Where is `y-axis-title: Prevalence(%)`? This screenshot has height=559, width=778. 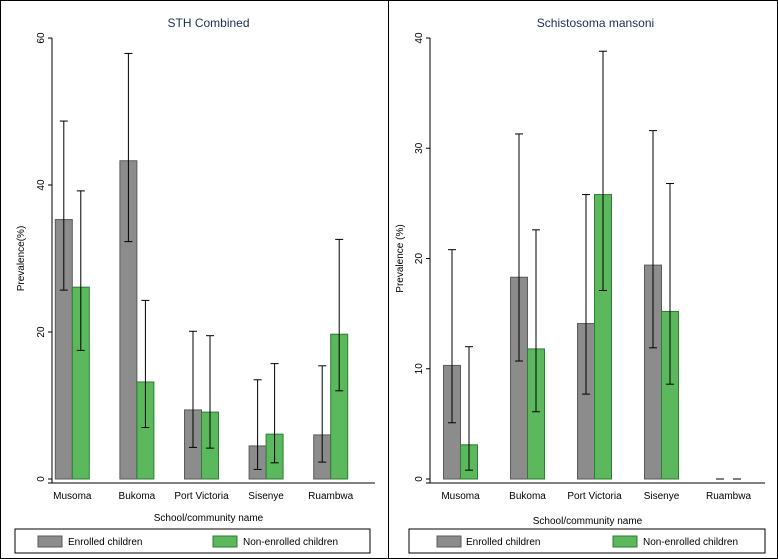
y-axis-title: Prevalence(%) is located at coordinates (21, 259).